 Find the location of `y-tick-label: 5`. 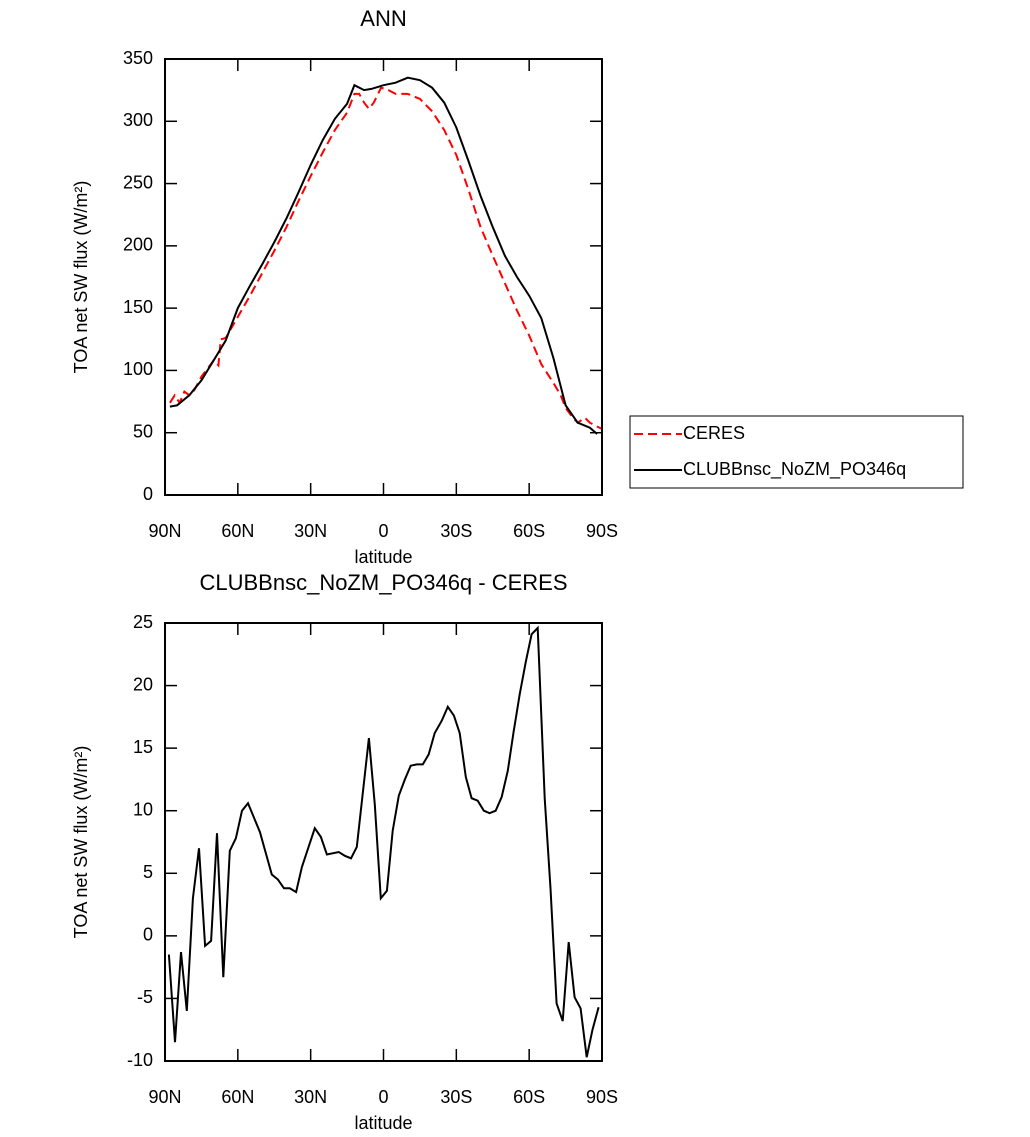

y-tick-label: 5 is located at coordinates (148, 872).